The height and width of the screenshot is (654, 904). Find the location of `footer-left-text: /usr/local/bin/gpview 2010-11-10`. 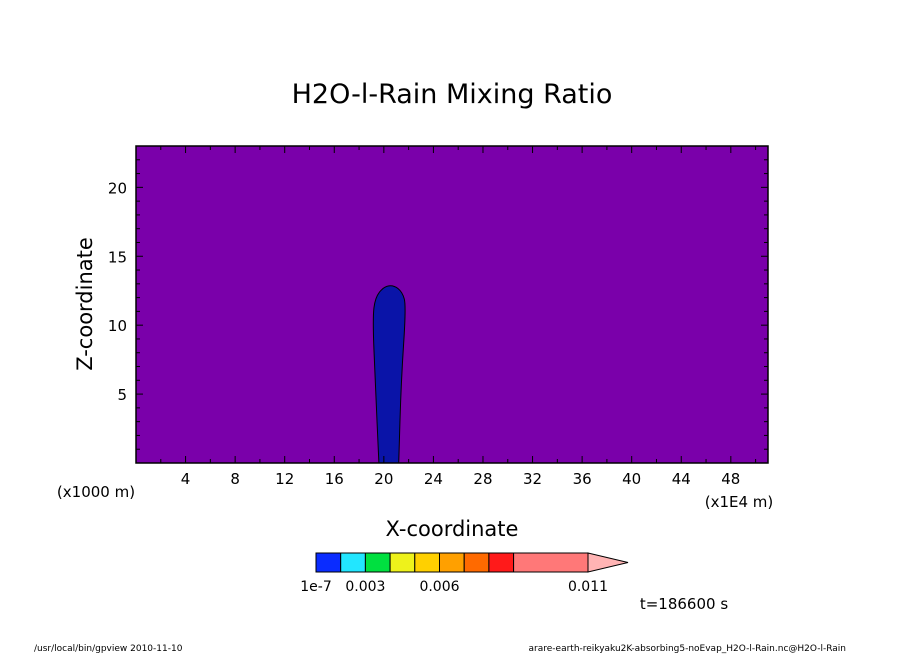

footer-left-text: /usr/local/bin/gpview 2010-11-10 is located at coordinates (108, 649).